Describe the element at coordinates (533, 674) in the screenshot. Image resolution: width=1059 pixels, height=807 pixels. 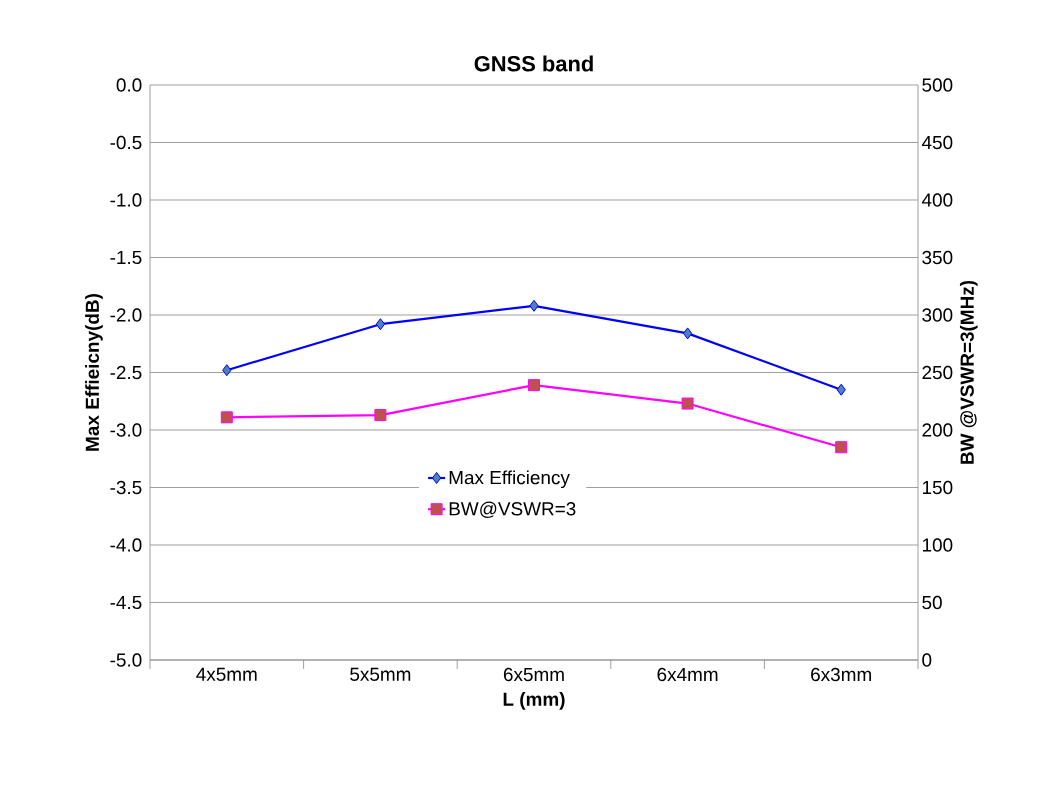
I see `x-tick-label: 6x5mm` at that location.